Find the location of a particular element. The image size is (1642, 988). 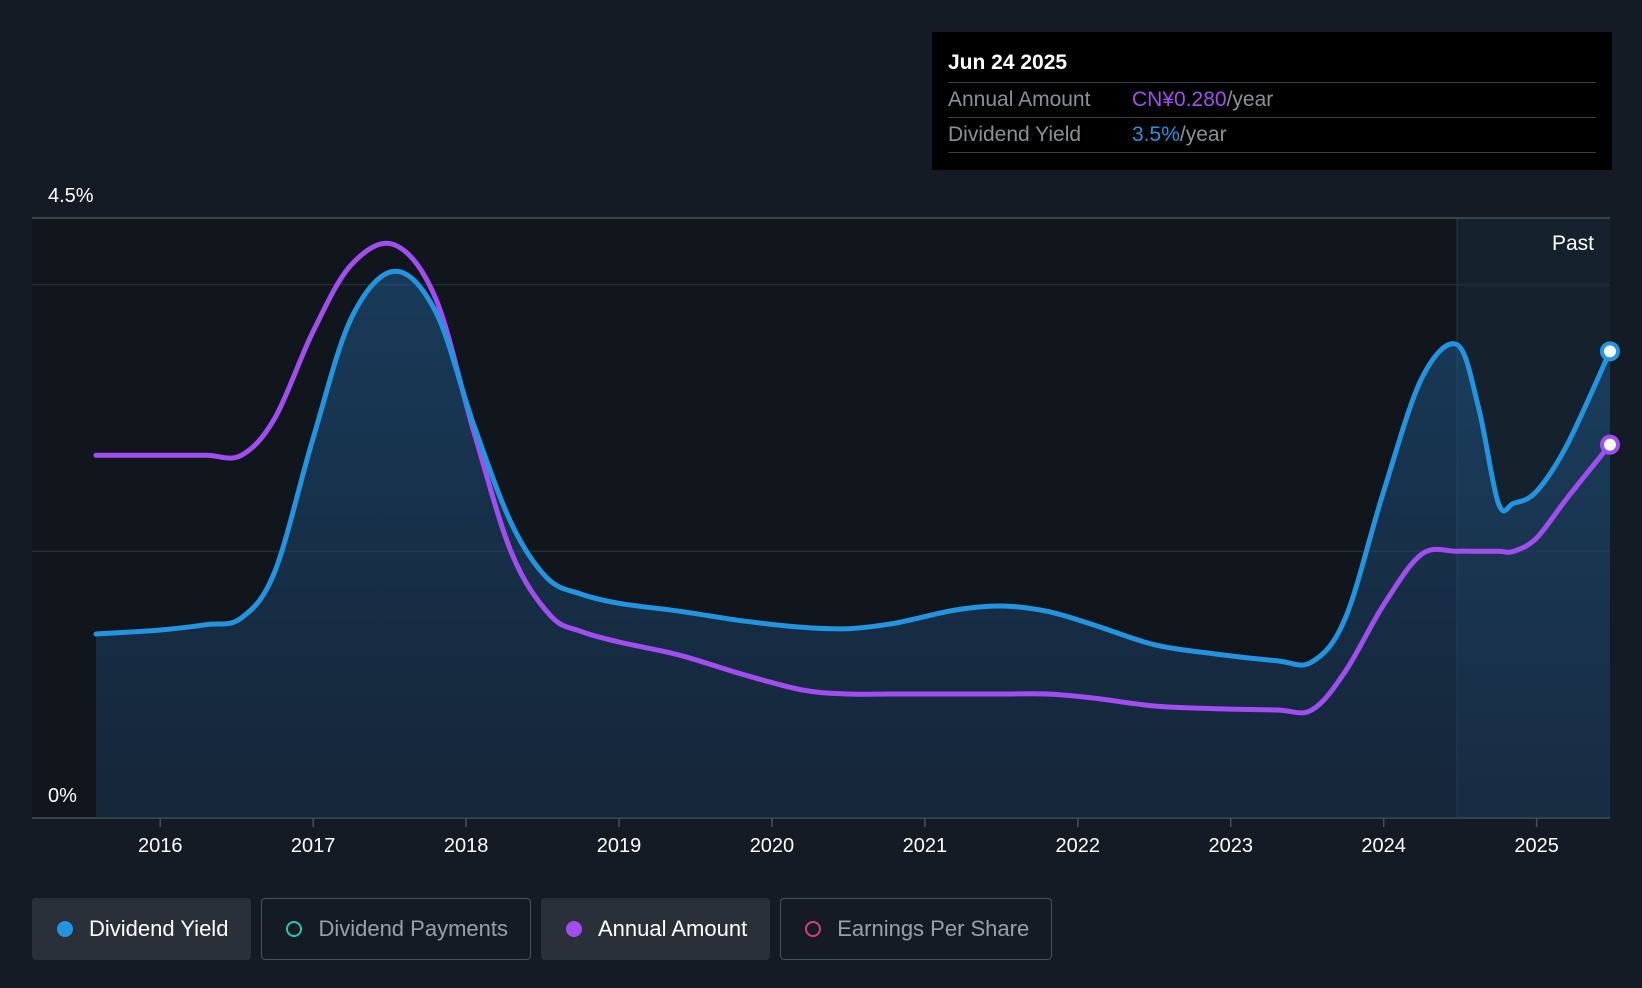

x-tick-label: 2019 is located at coordinates (619, 846).